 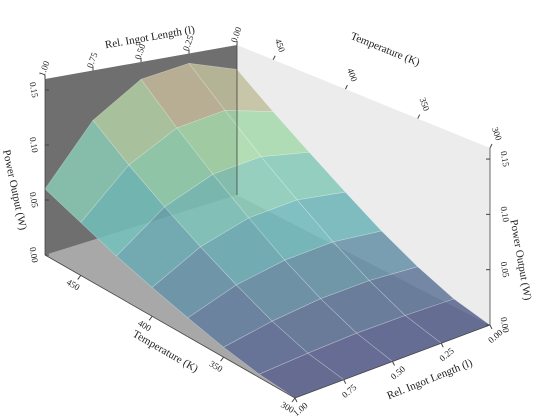 I want to click on surface-patch, so click(x=194, y=282).